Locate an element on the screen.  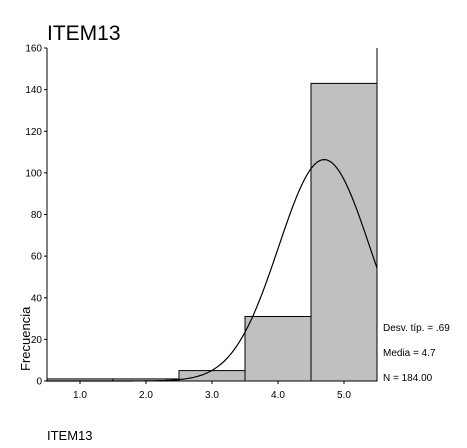
x-tick-label: 2.0 is located at coordinates (146, 395).